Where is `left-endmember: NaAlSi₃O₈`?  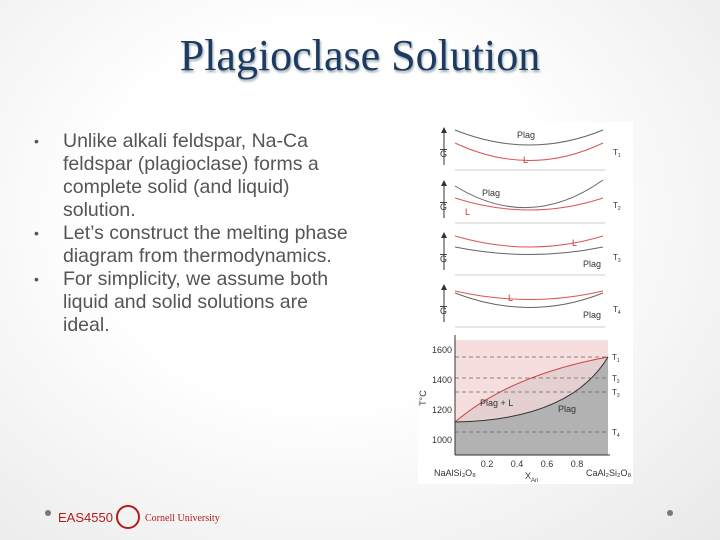 left-endmember: NaAlSi₃O₈ is located at coordinates (455, 473).